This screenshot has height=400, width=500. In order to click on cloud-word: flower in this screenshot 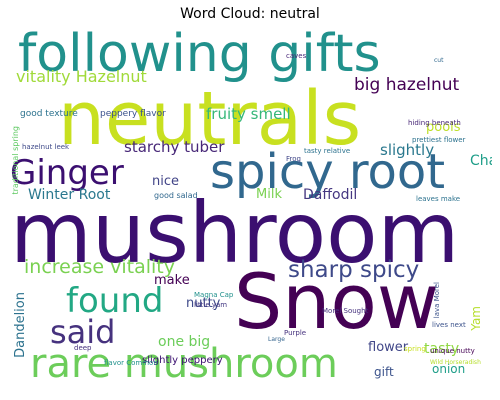, I will do `click(388, 347)`.